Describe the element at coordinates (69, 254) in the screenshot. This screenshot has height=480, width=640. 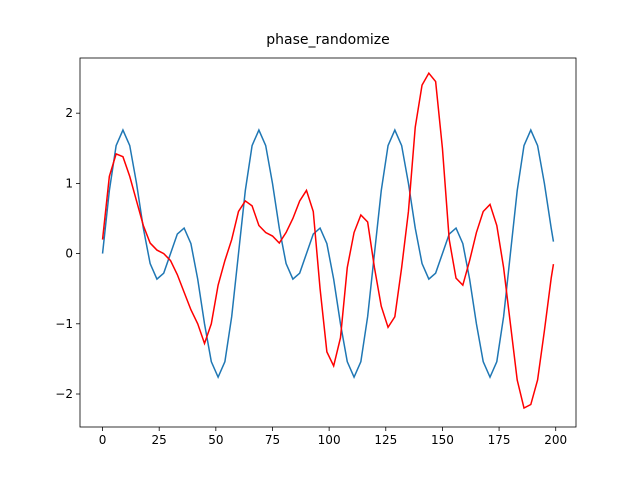
I see `y-tick-label: 0` at that location.